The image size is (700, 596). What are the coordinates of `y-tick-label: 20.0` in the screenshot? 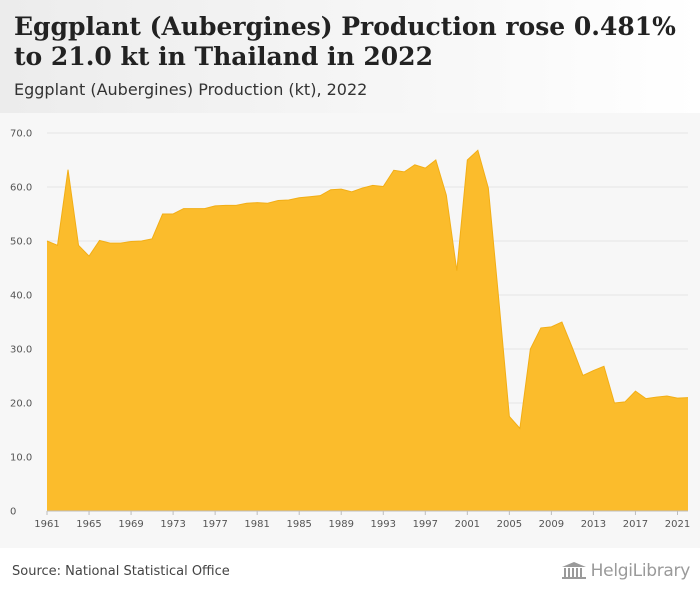 It's located at (21, 404).